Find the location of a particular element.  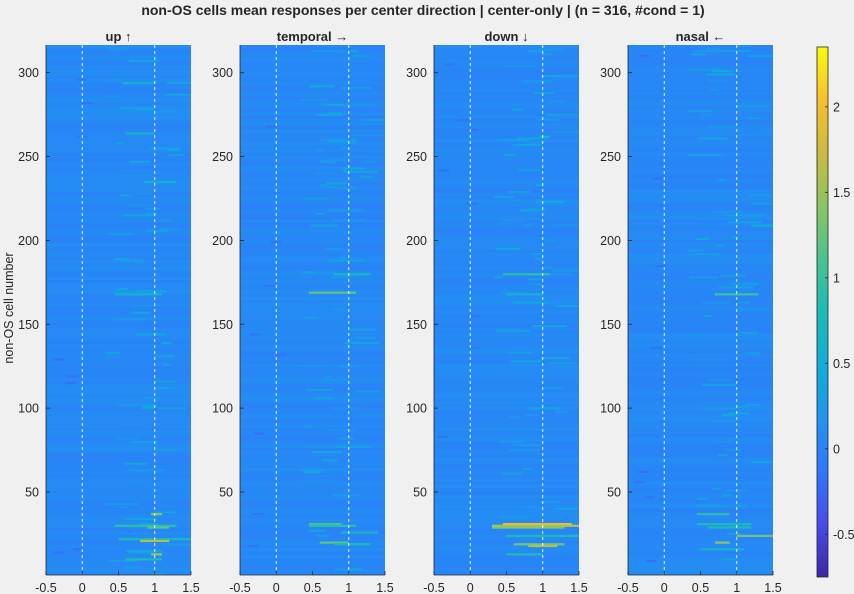

x-tick-label: 0.5 is located at coordinates (506, 587).